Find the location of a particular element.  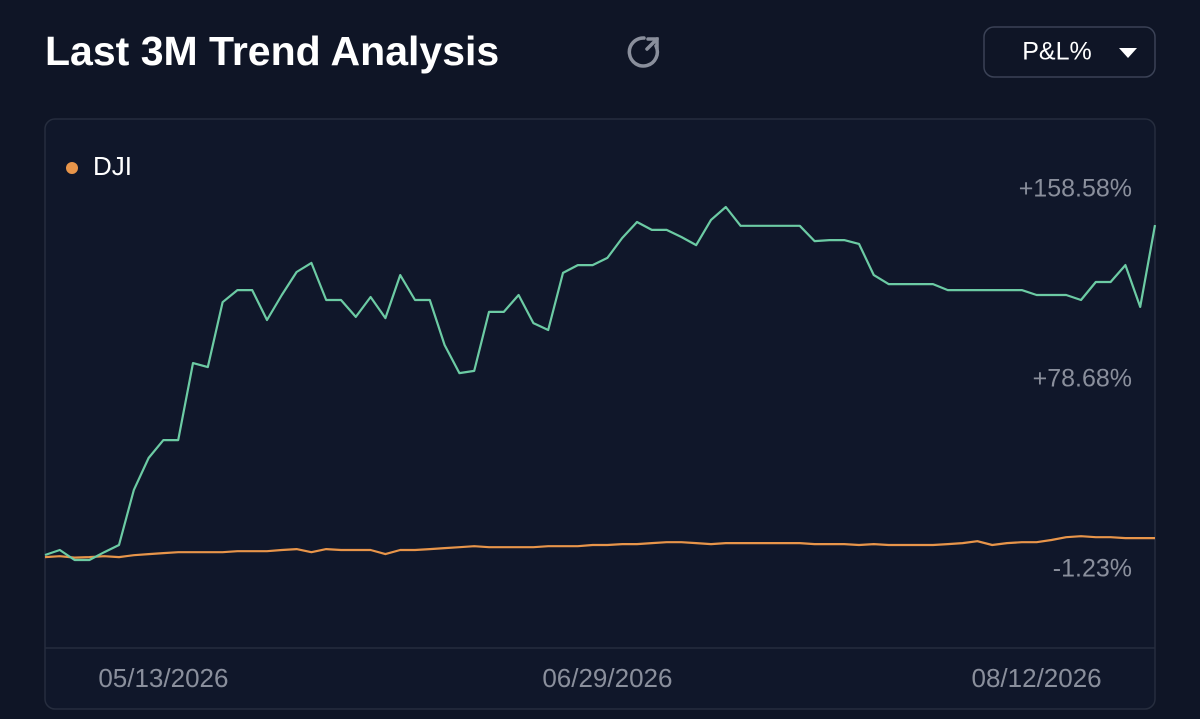

refresh-arrow-line is located at coordinates (652, 44).